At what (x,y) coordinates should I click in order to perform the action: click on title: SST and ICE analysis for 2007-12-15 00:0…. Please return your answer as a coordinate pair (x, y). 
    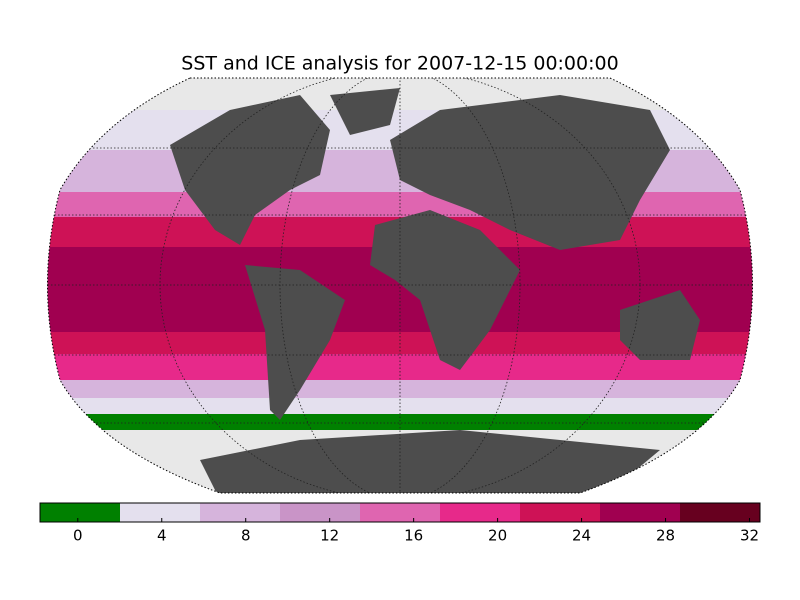
    Looking at the image, I should click on (399, 64).